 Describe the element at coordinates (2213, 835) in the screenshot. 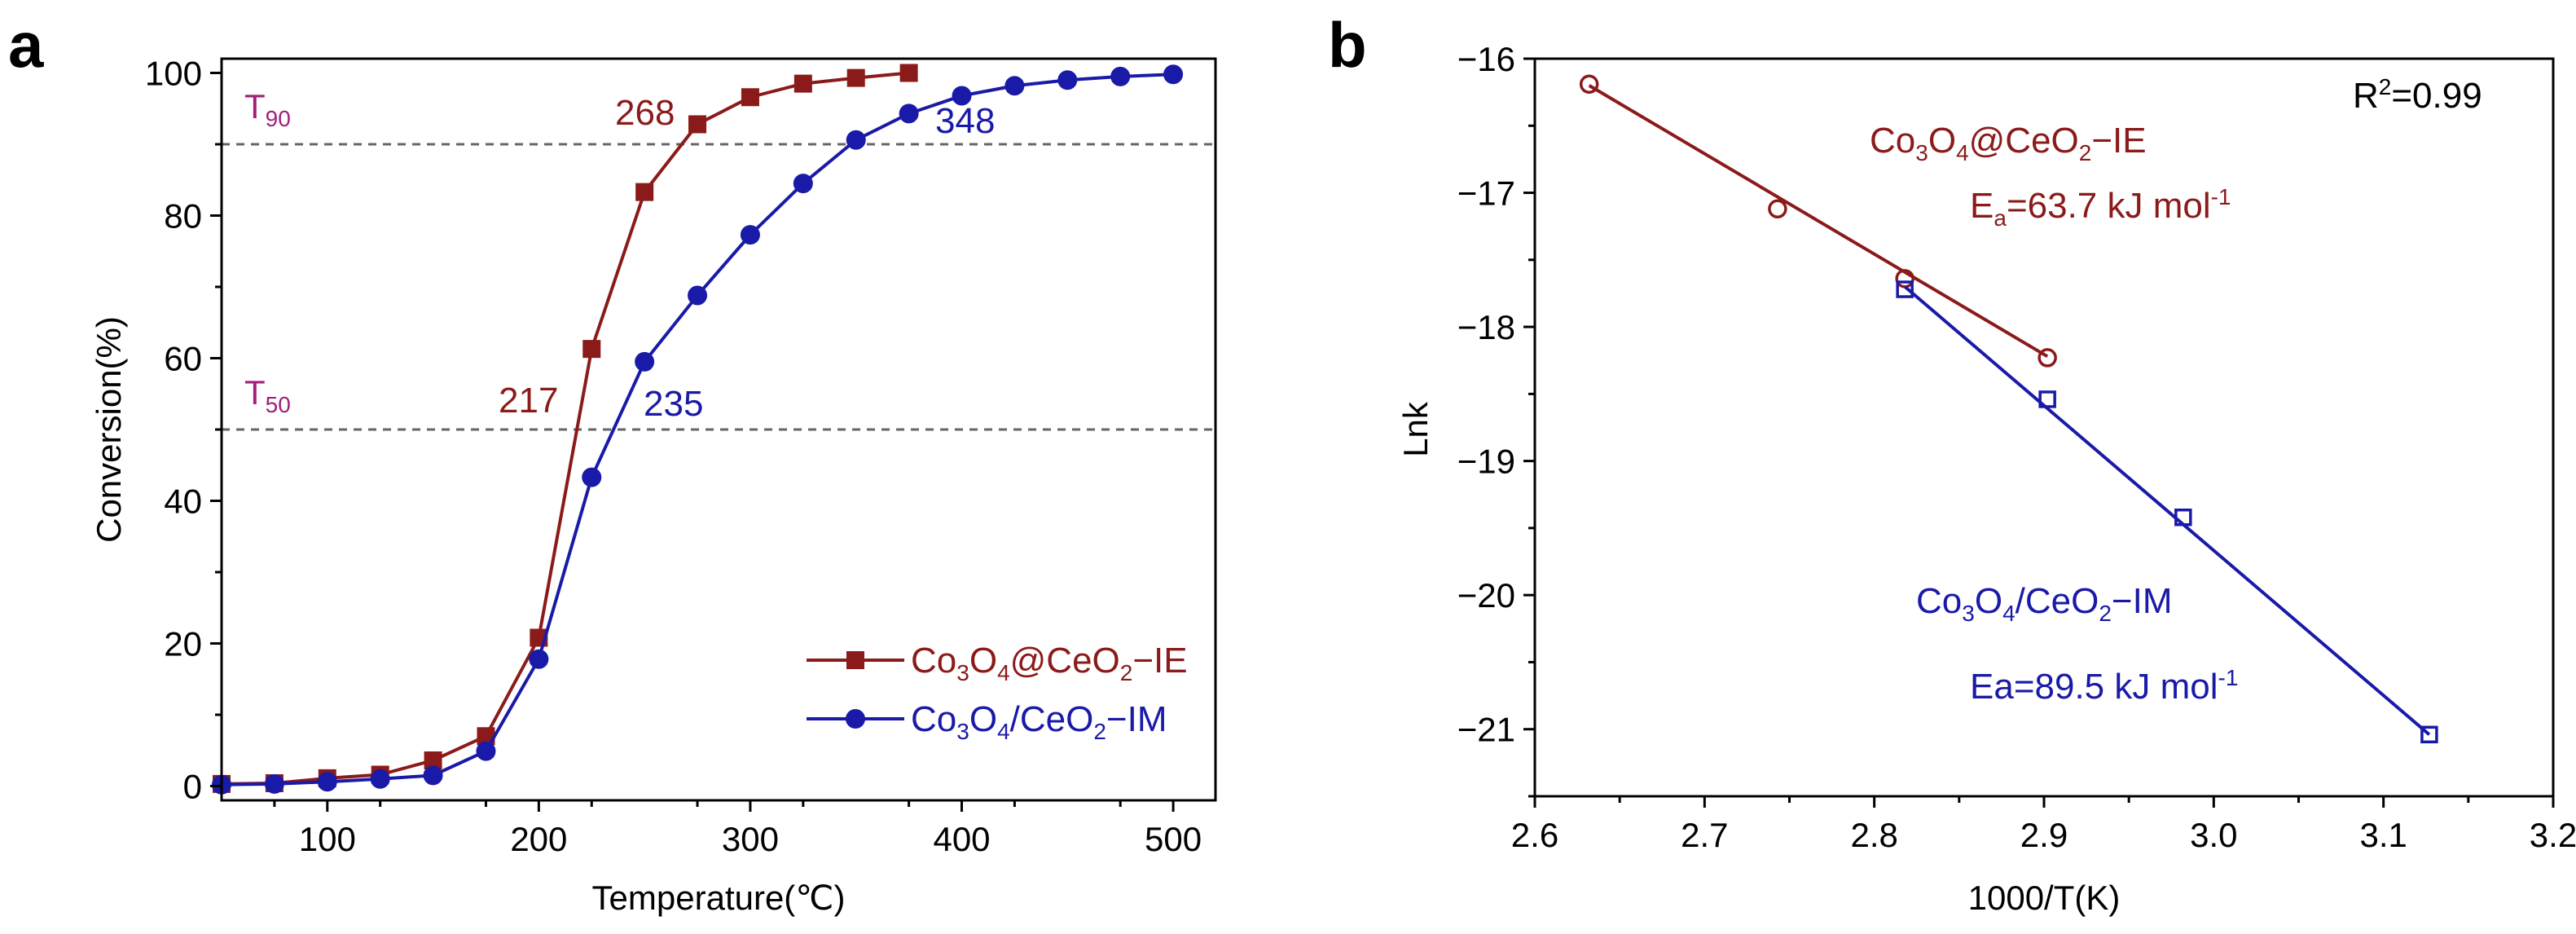

I see `x-tick-label-b: 3.0` at that location.